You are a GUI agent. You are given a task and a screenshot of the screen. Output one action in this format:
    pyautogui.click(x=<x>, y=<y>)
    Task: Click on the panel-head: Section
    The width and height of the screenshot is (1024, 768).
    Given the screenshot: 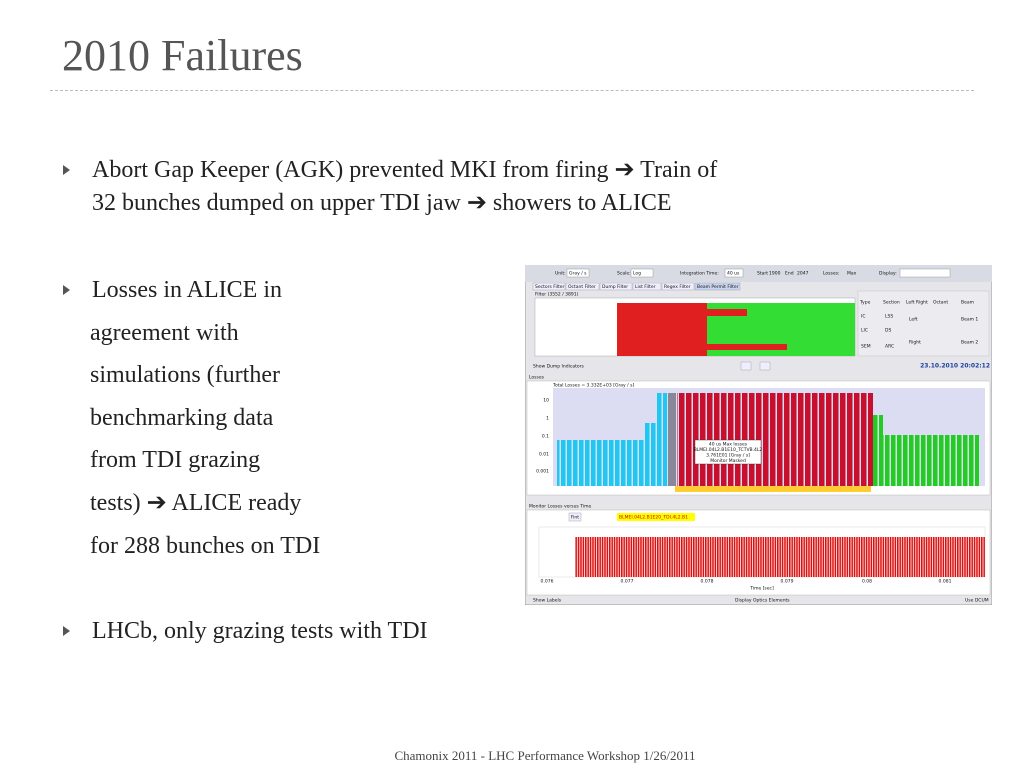 What is the action you would take?
    pyautogui.click(x=891, y=303)
    